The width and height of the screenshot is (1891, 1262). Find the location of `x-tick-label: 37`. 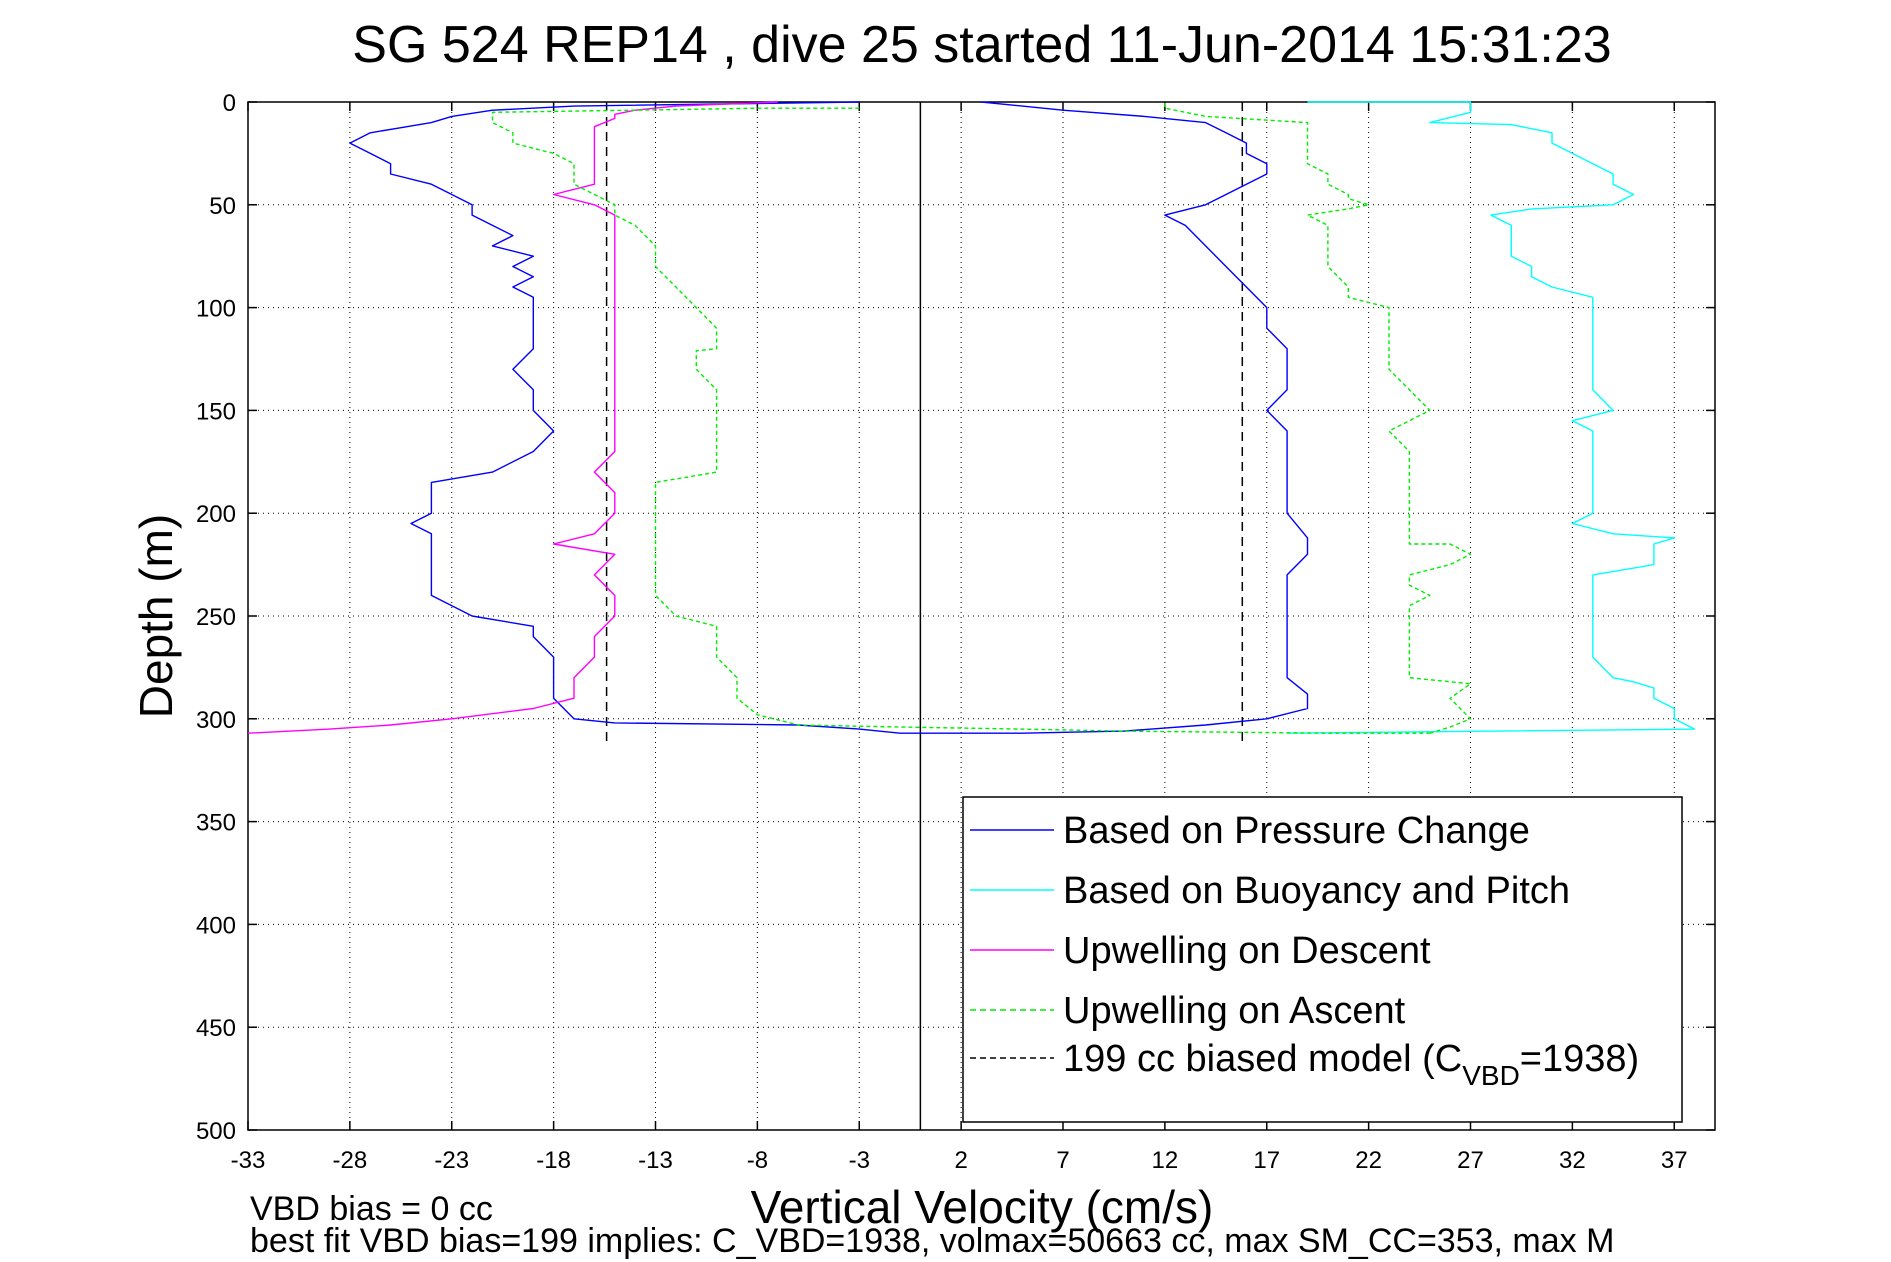

x-tick-label: 37 is located at coordinates (1674, 1160).